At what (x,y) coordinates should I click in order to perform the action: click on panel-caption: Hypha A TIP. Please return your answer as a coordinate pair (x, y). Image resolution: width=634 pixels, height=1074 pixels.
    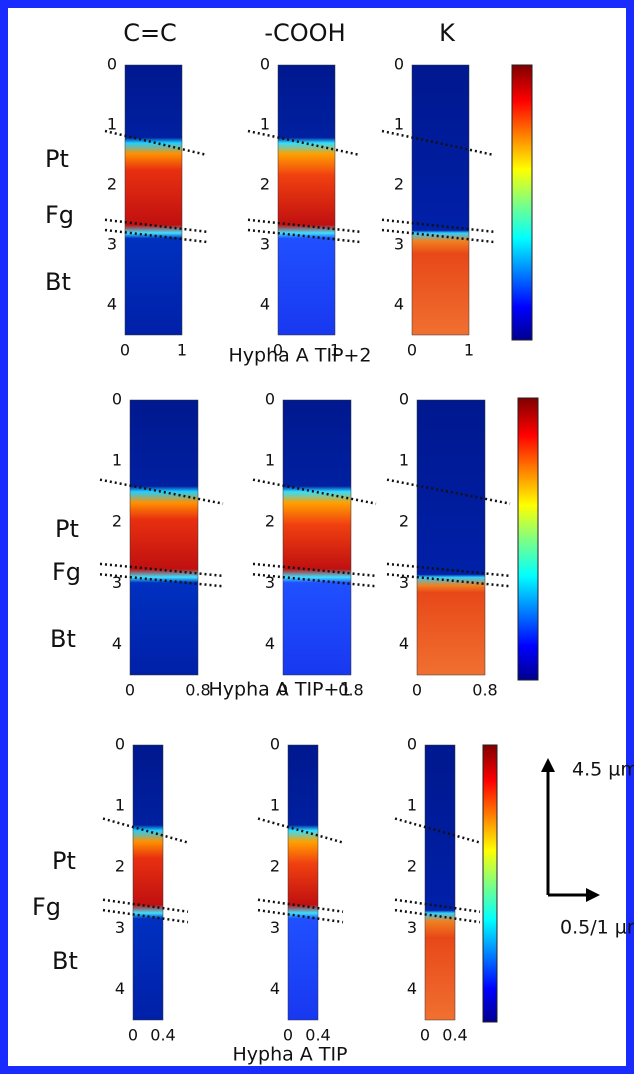
    Looking at the image, I should click on (289, 1055).